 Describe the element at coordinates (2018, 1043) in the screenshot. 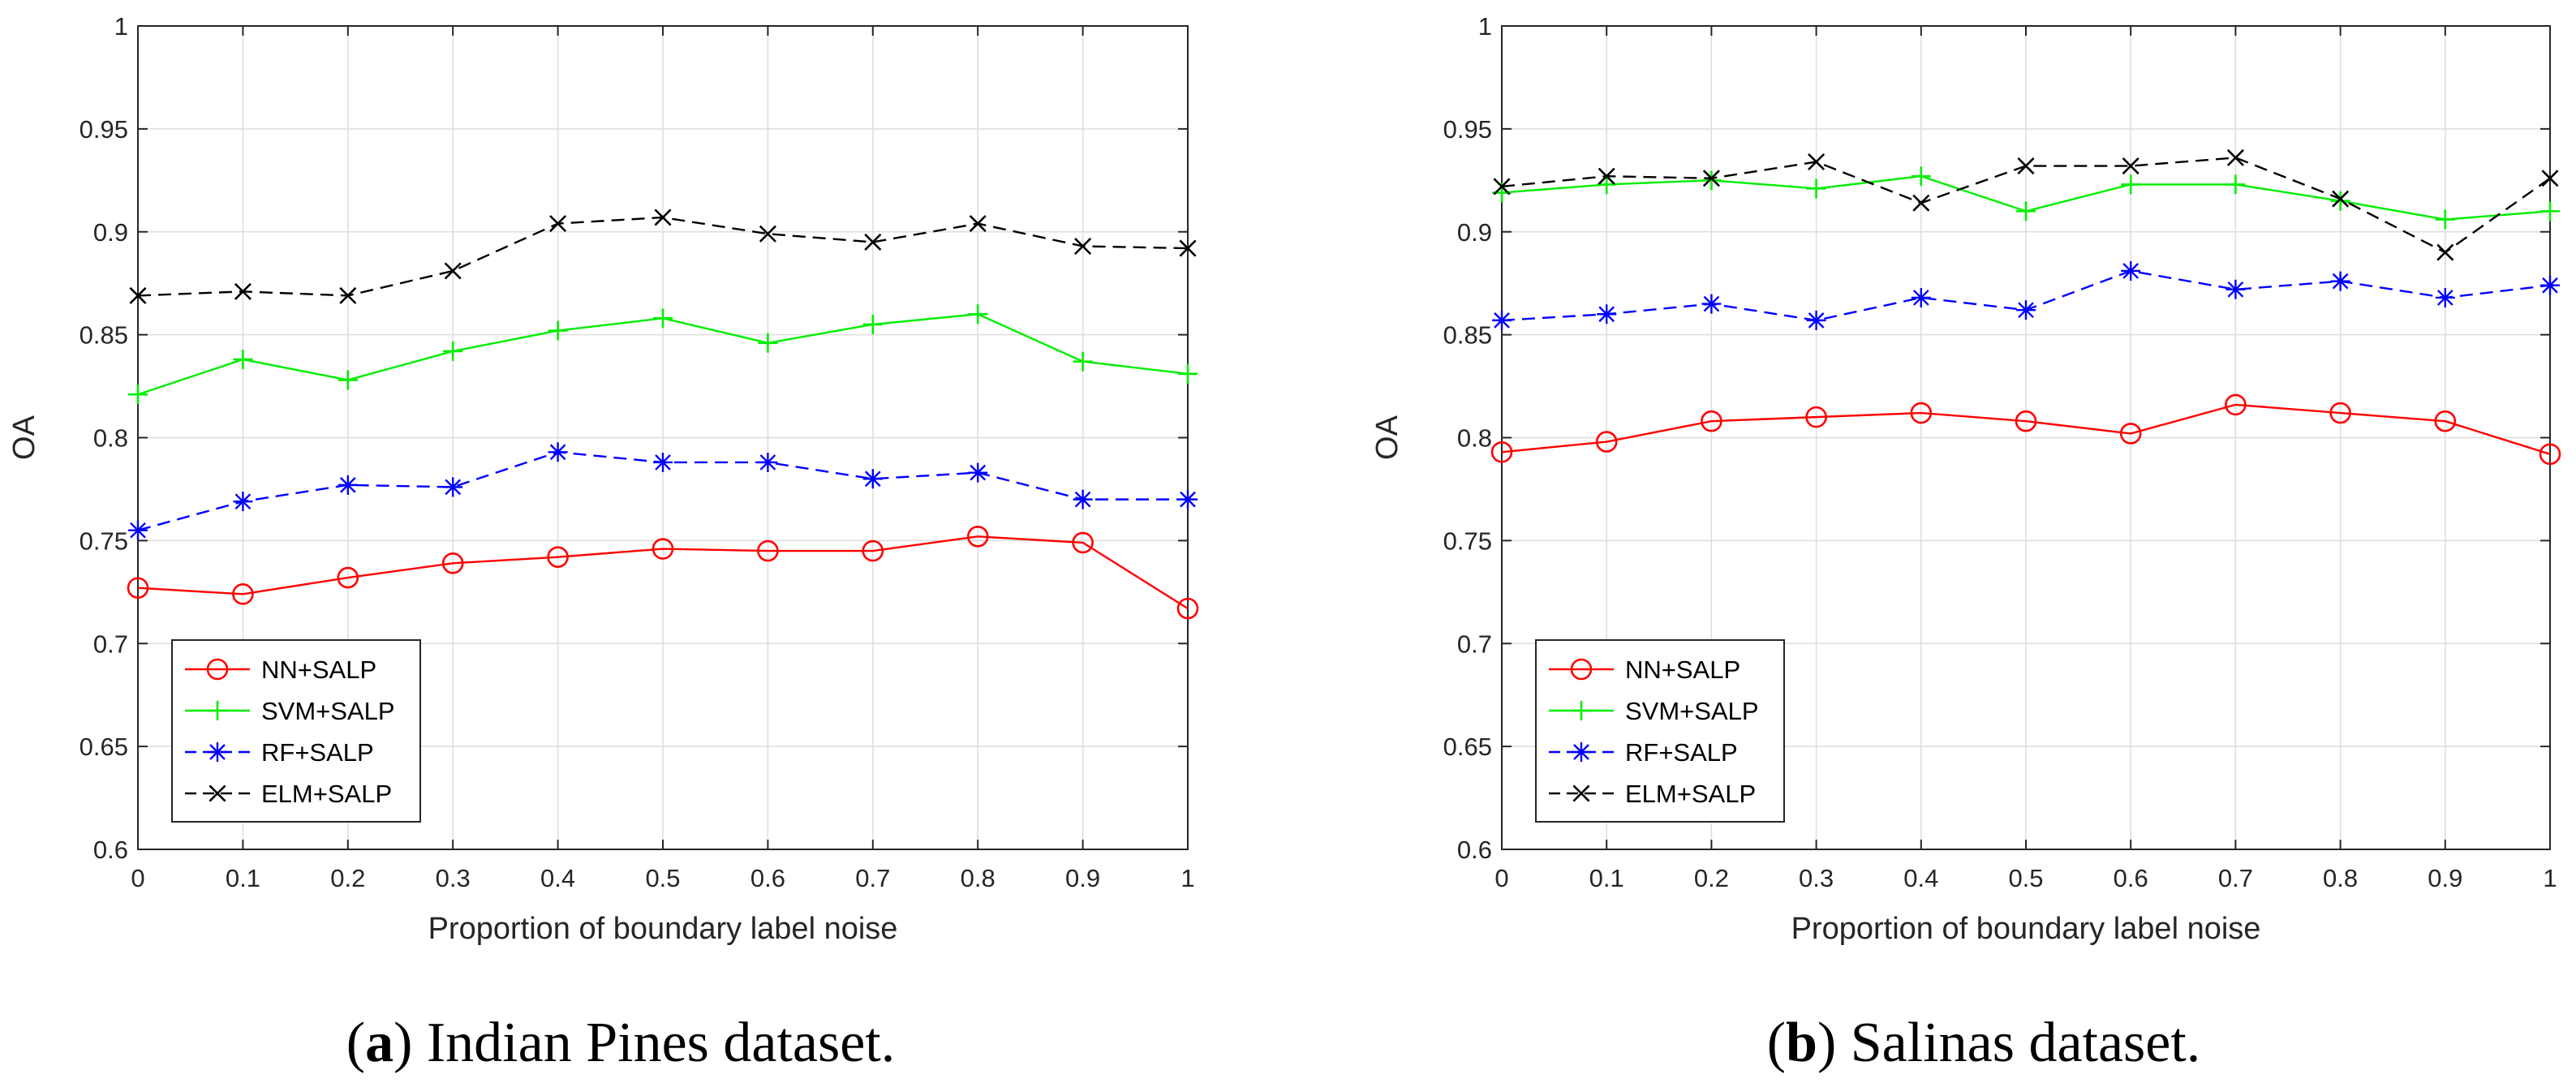

I see `caption-text: Salinas dataset.` at that location.